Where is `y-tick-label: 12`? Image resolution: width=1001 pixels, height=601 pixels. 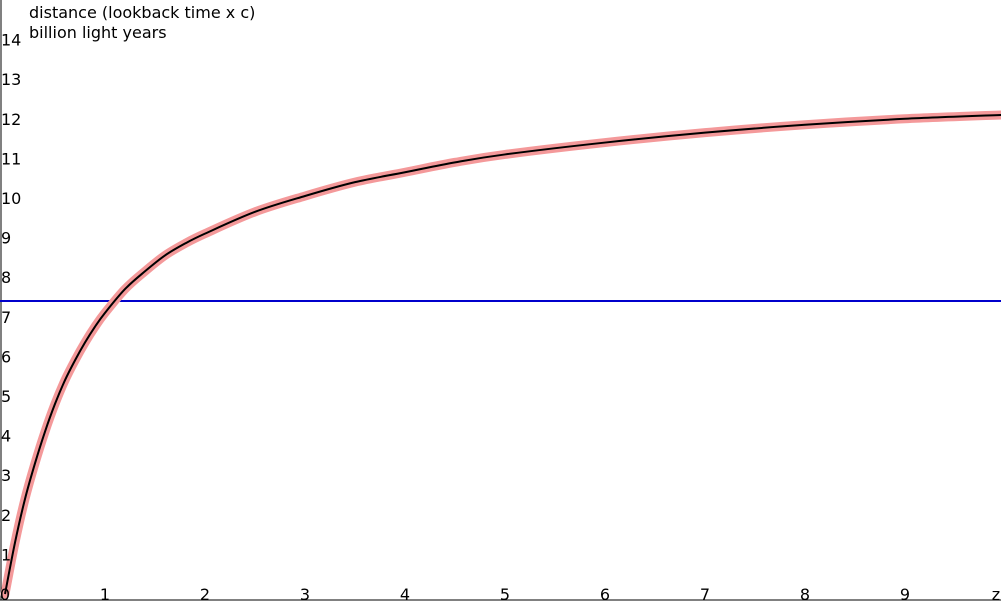 y-tick-label: 12 is located at coordinates (11, 119).